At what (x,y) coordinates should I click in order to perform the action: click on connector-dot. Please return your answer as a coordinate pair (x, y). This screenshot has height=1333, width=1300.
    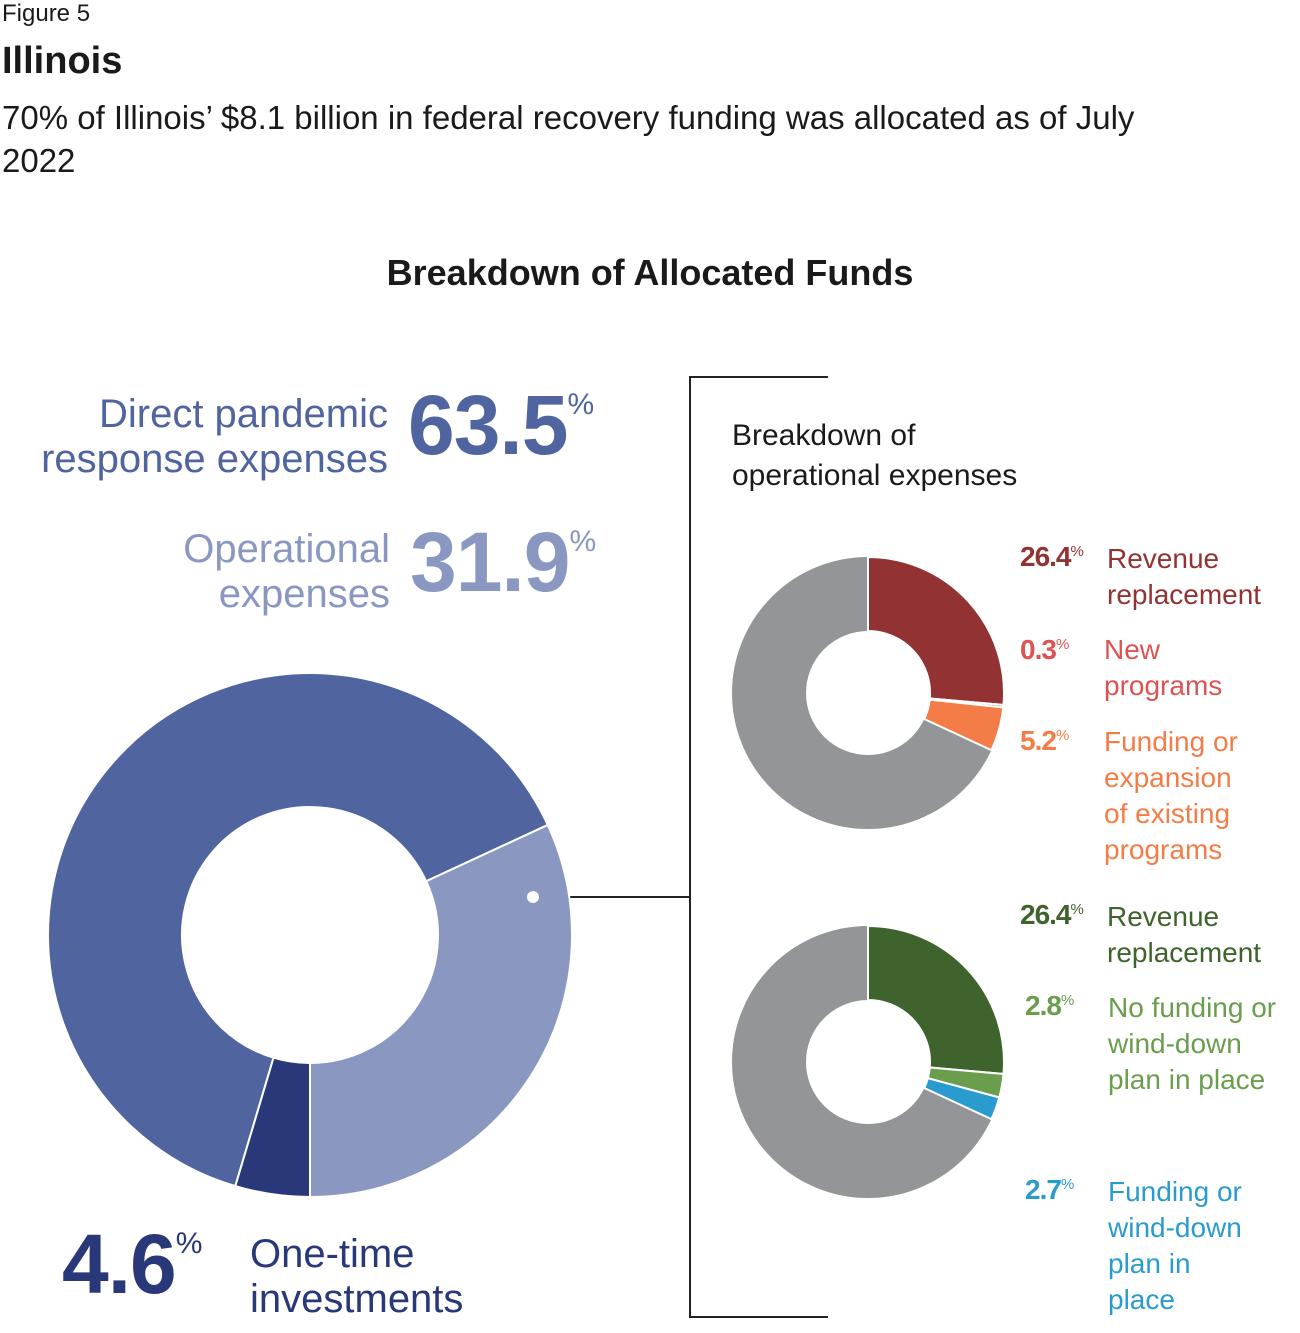
    Looking at the image, I should click on (533, 897).